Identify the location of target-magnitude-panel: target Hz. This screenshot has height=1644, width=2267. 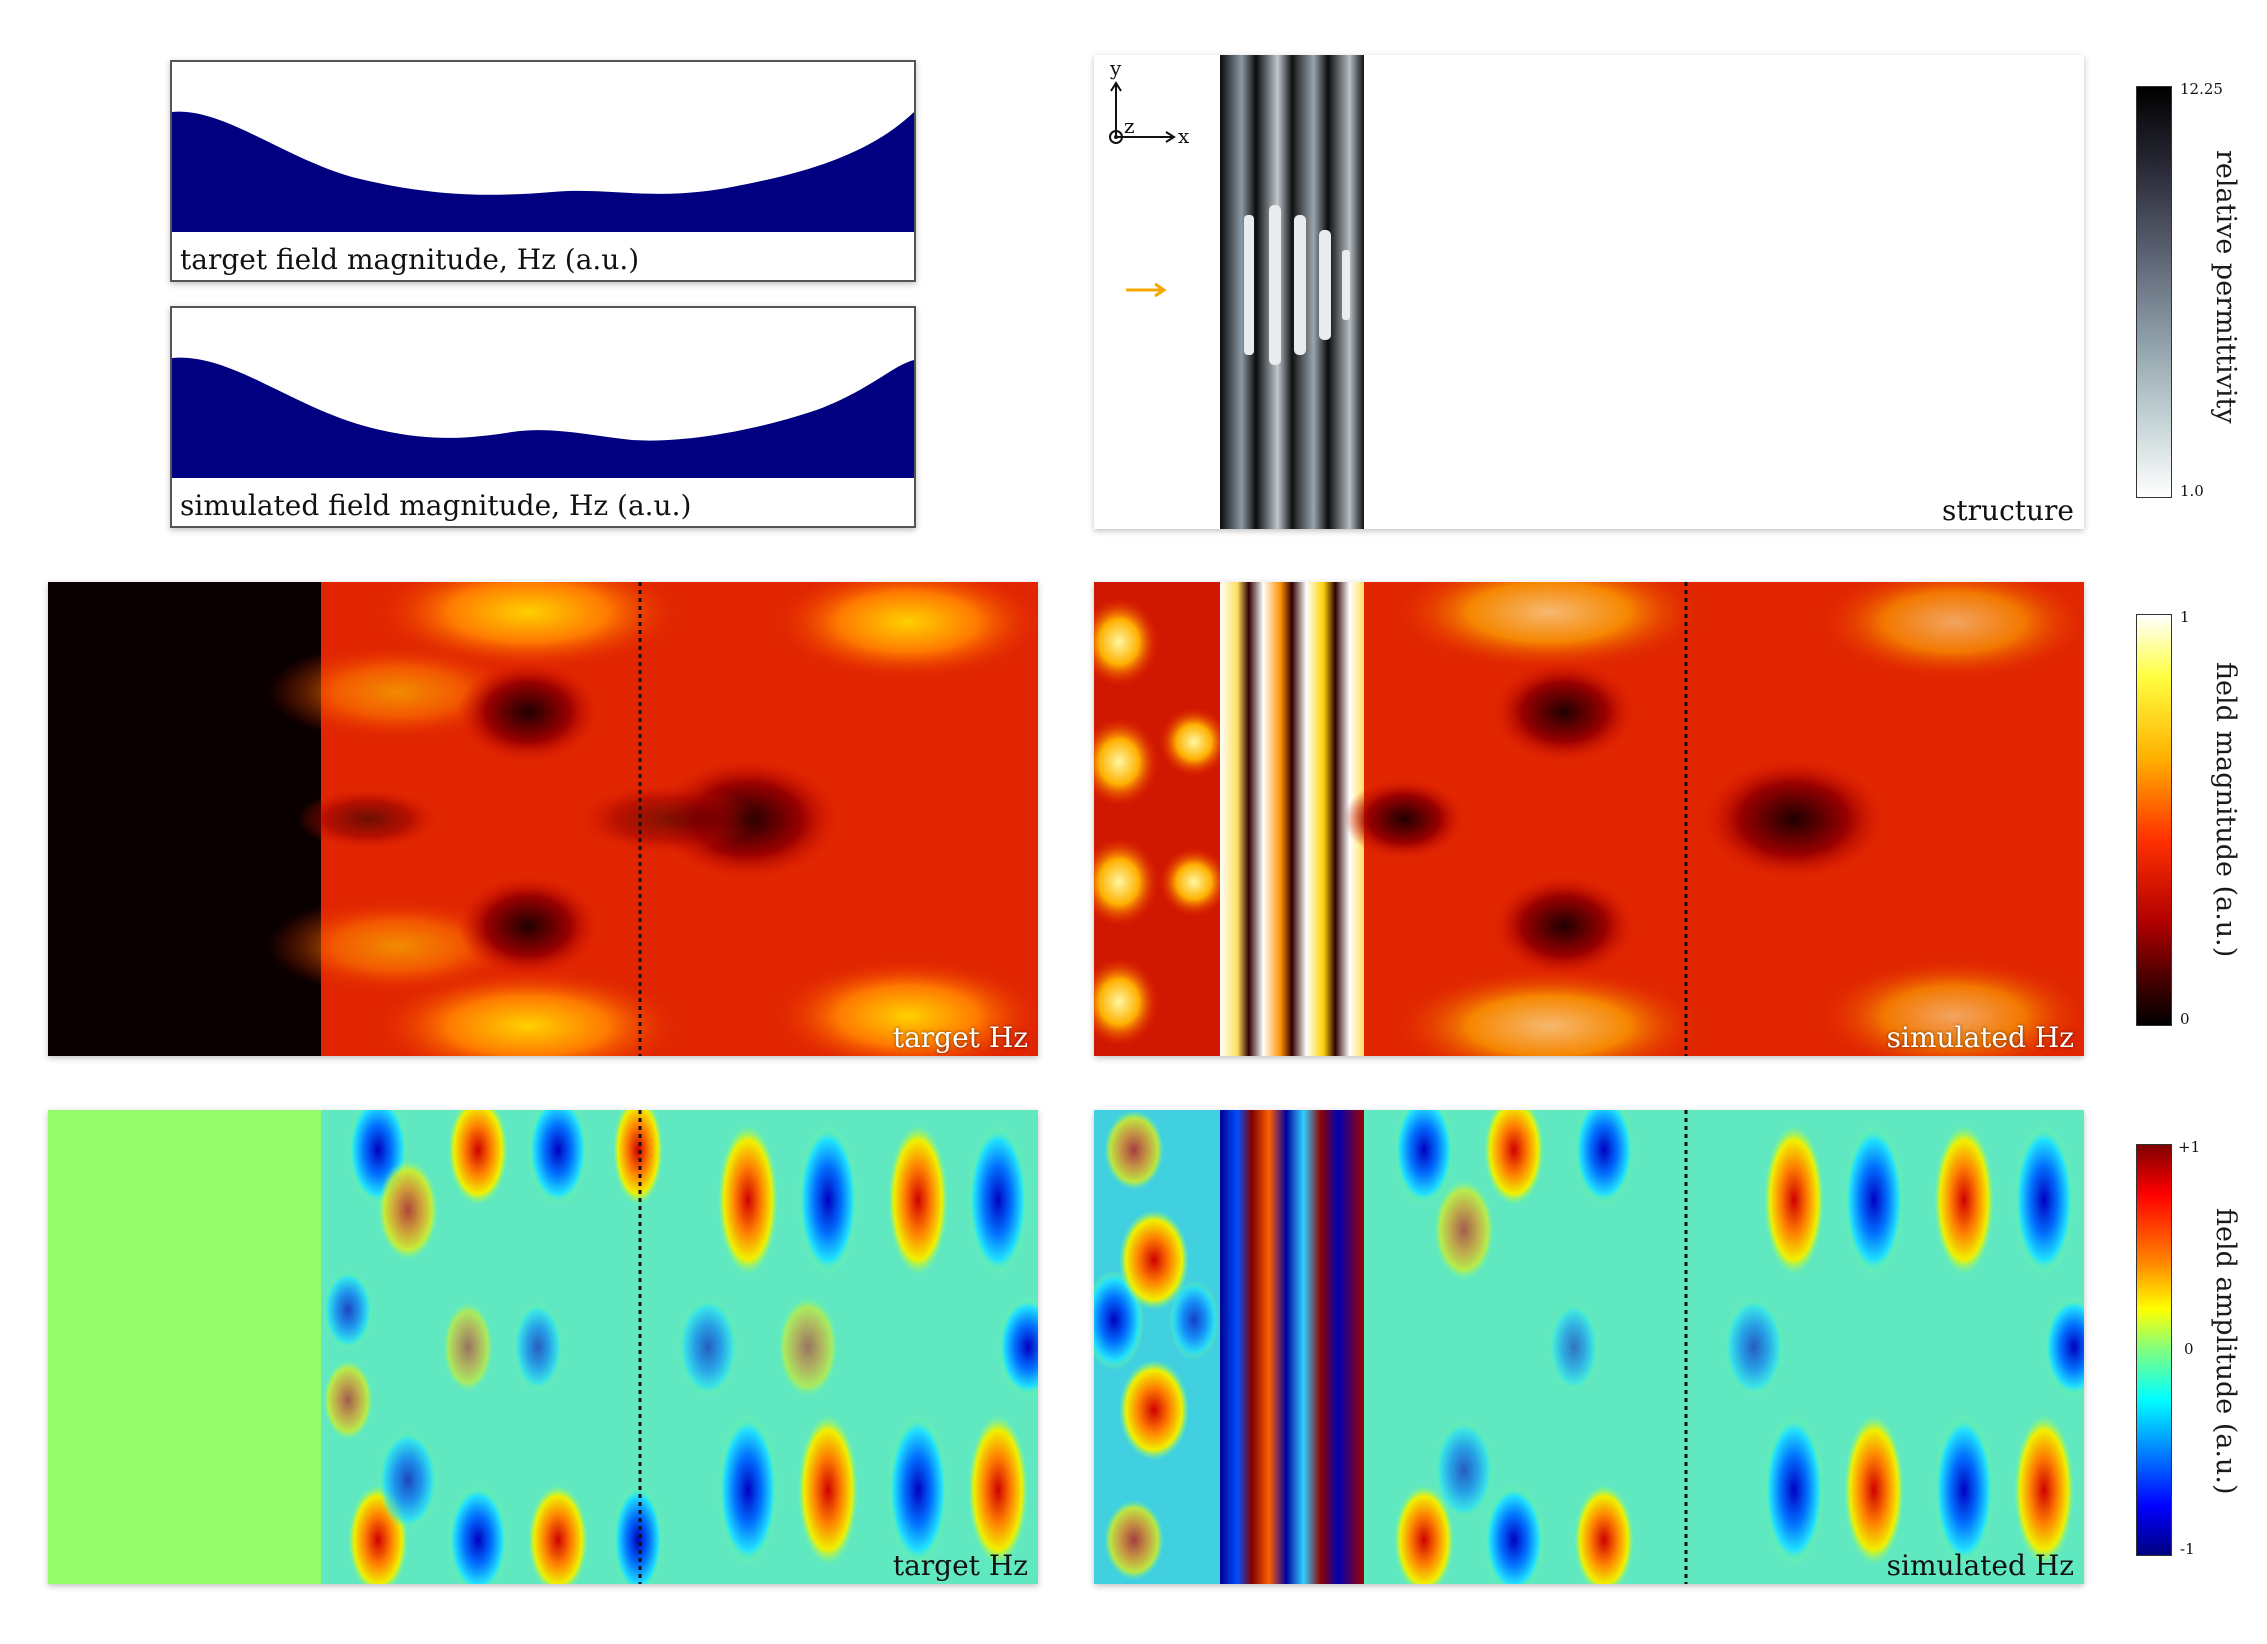
(543, 819).